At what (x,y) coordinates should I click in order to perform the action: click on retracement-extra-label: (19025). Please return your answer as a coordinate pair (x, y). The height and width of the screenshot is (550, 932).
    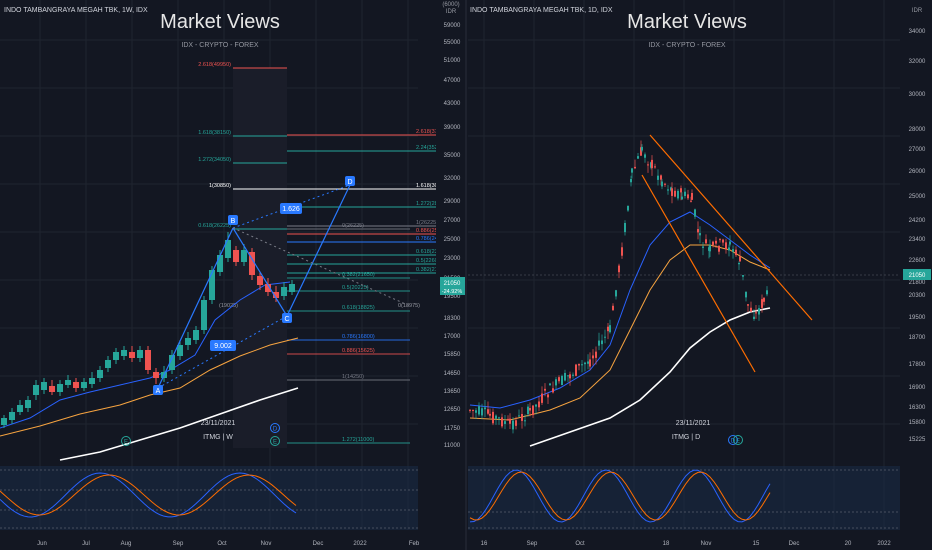
    Looking at the image, I should click on (228, 306).